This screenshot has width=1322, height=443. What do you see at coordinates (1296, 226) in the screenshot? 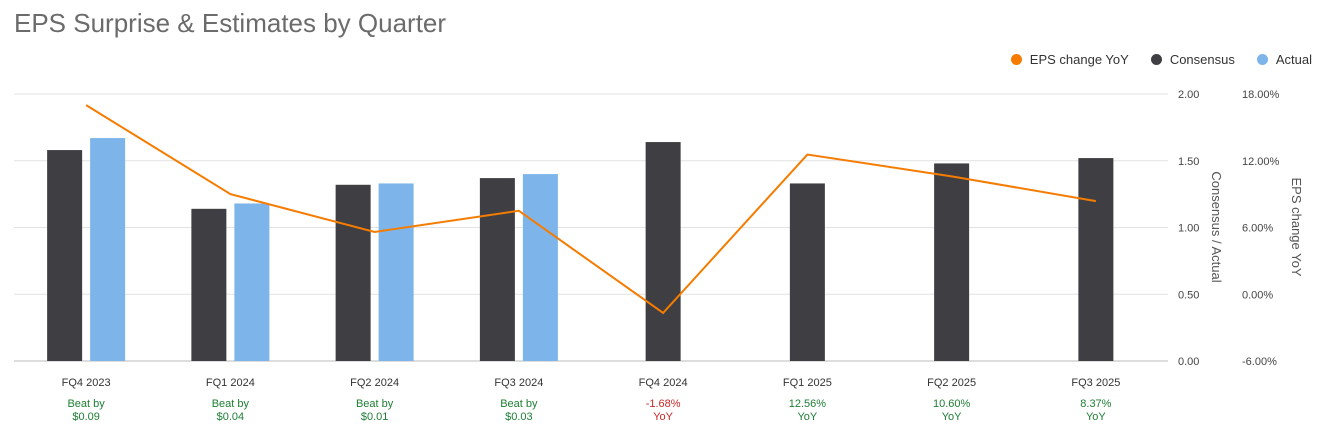
I see `y2-axis-title: EPS change YoY` at bounding box center [1296, 226].